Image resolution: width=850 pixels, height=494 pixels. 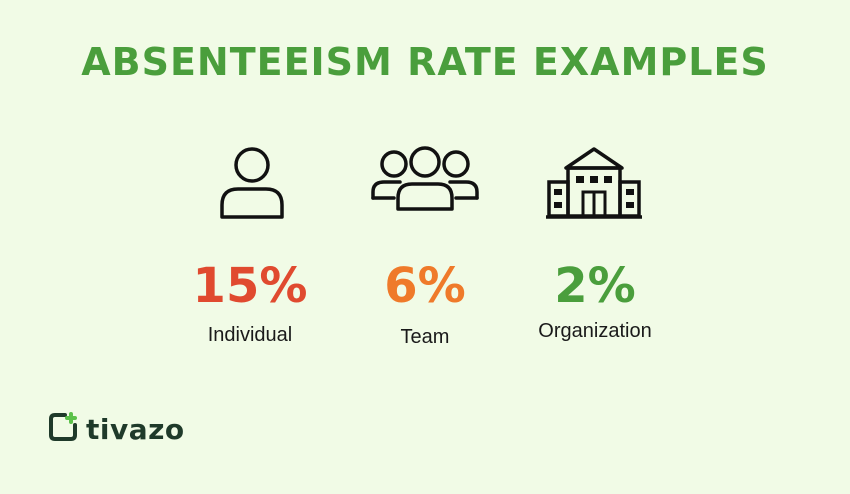 I want to click on individual-rate: 15%, so click(x=250, y=286).